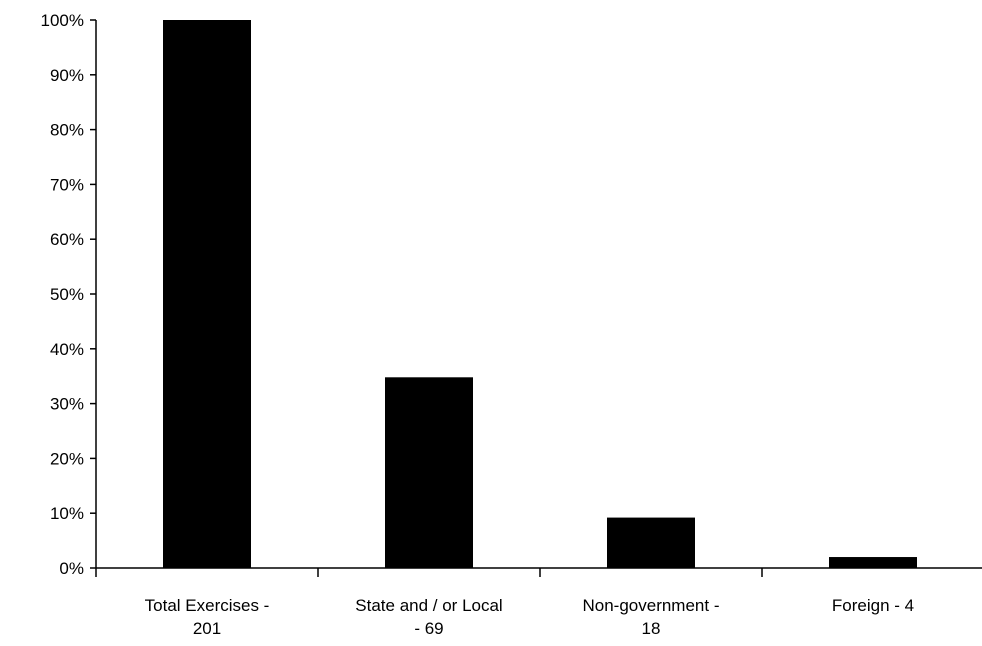 This screenshot has height=646, width=982. What do you see at coordinates (67, 130) in the screenshot?
I see `y-tick-label: 80%` at bounding box center [67, 130].